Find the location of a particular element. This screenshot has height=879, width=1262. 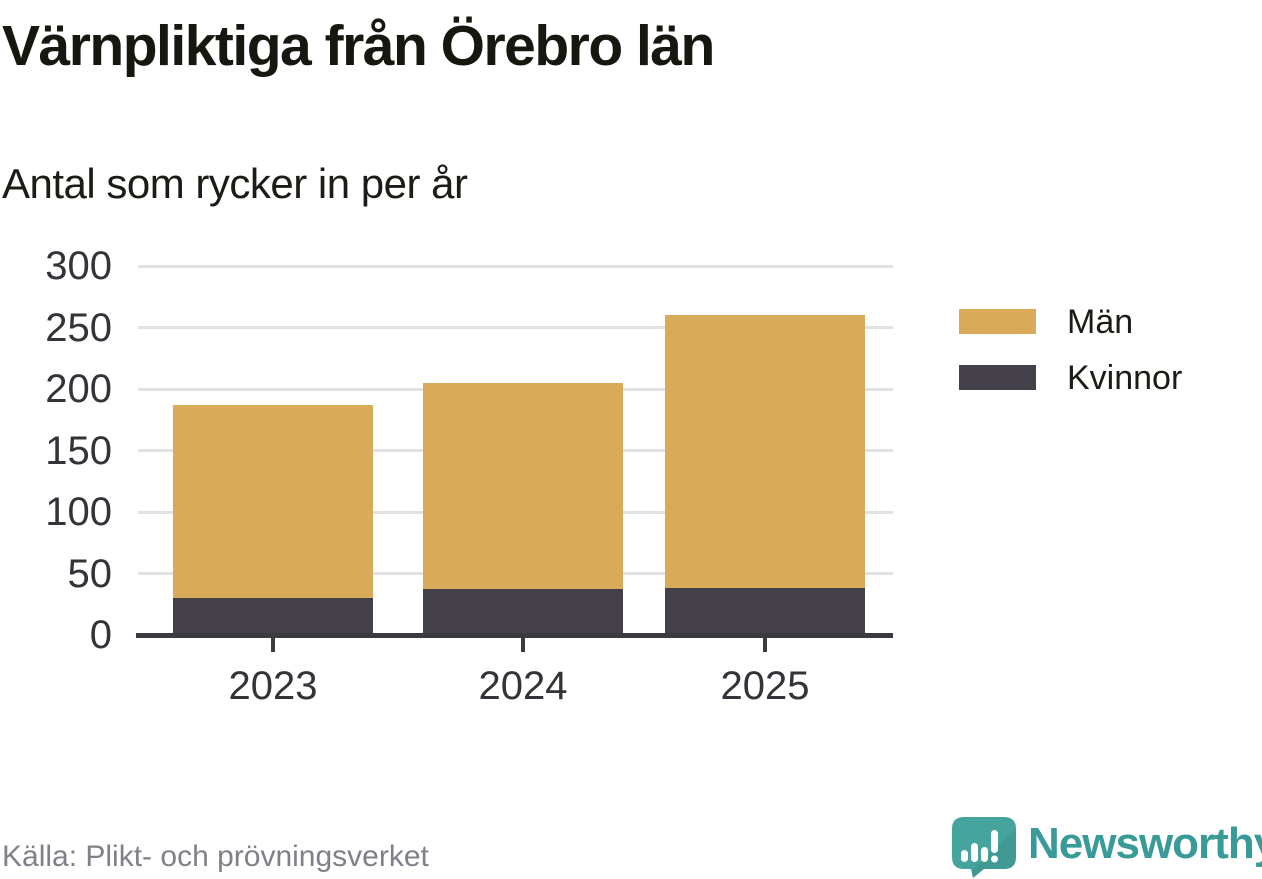

brand-name: Newsworthy is located at coordinates (1145, 843).